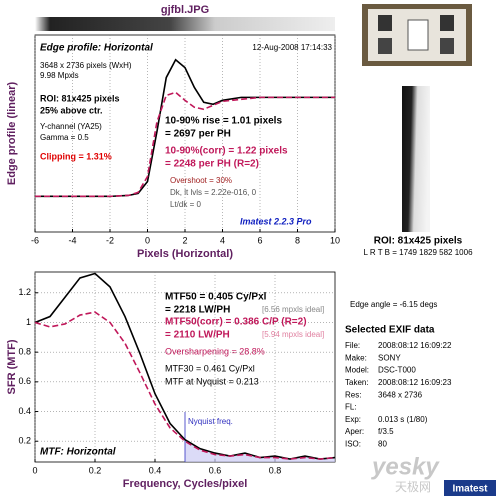  What do you see at coordinates (24, 441) in the screenshot?
I see `y-tick-label: 0.2` at bounding box center [24, 441].